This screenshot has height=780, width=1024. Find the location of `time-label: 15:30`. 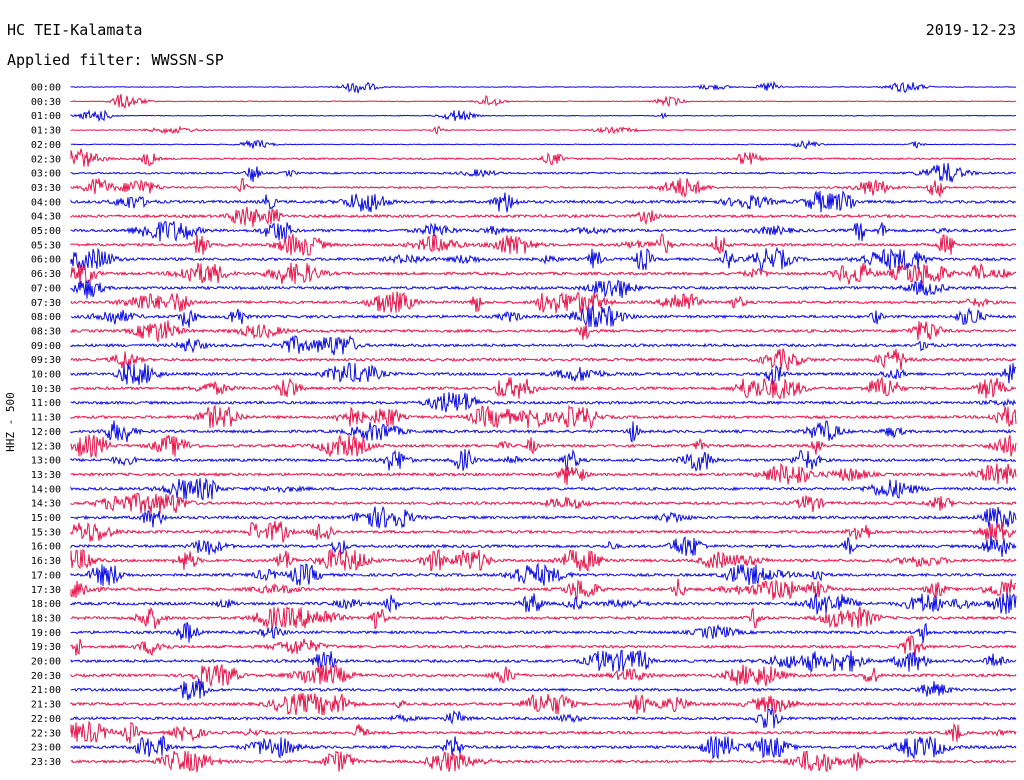

time-label: 15:30 is located at coordinates (46, 532).